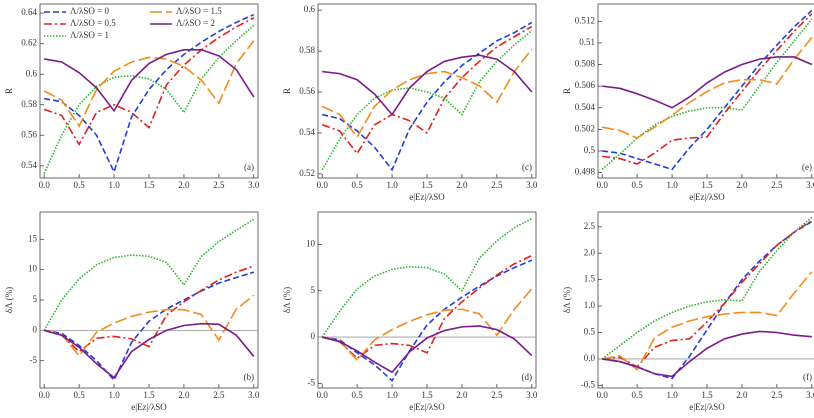 The height and width of the screenshot is (418, 814). I want to click on y-tick-label: 0, so click(35, 329).